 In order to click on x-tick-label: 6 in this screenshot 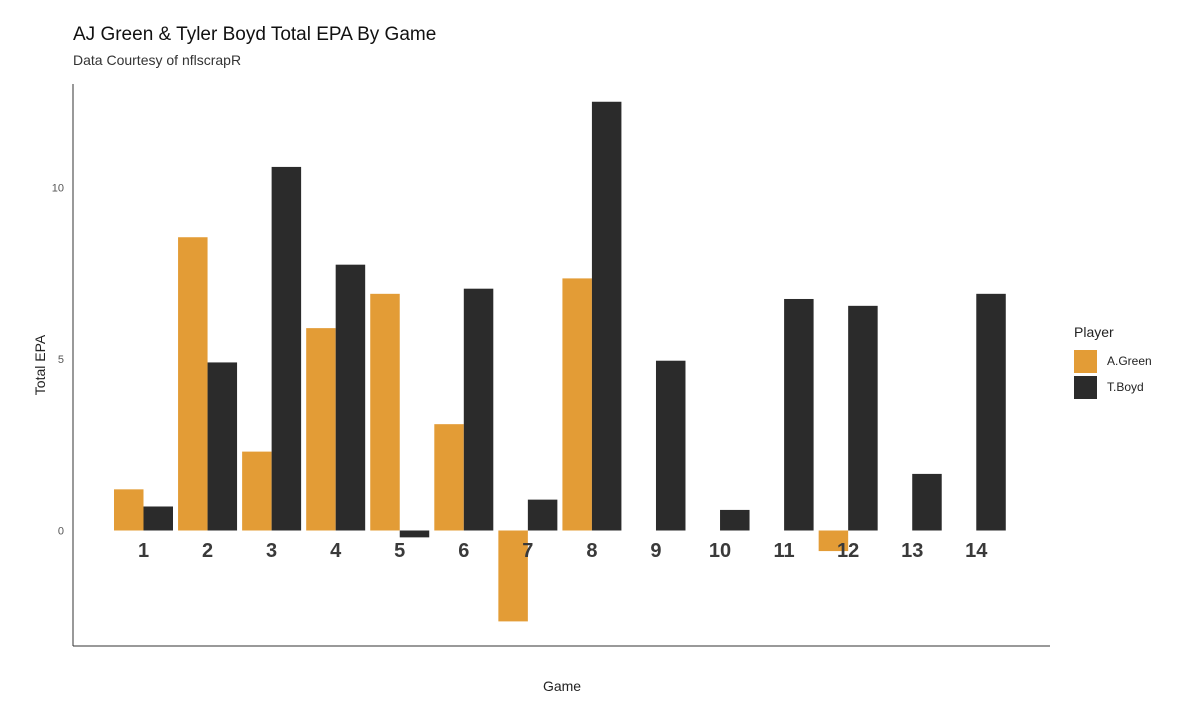, I will do `click(463, 551)`.